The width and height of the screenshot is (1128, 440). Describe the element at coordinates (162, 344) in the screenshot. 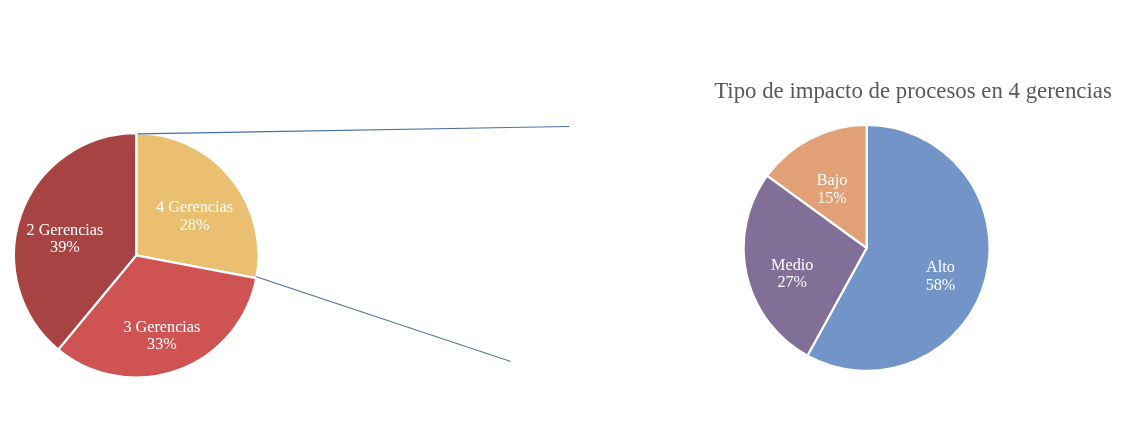

I see `data-label: 33%` at that location.